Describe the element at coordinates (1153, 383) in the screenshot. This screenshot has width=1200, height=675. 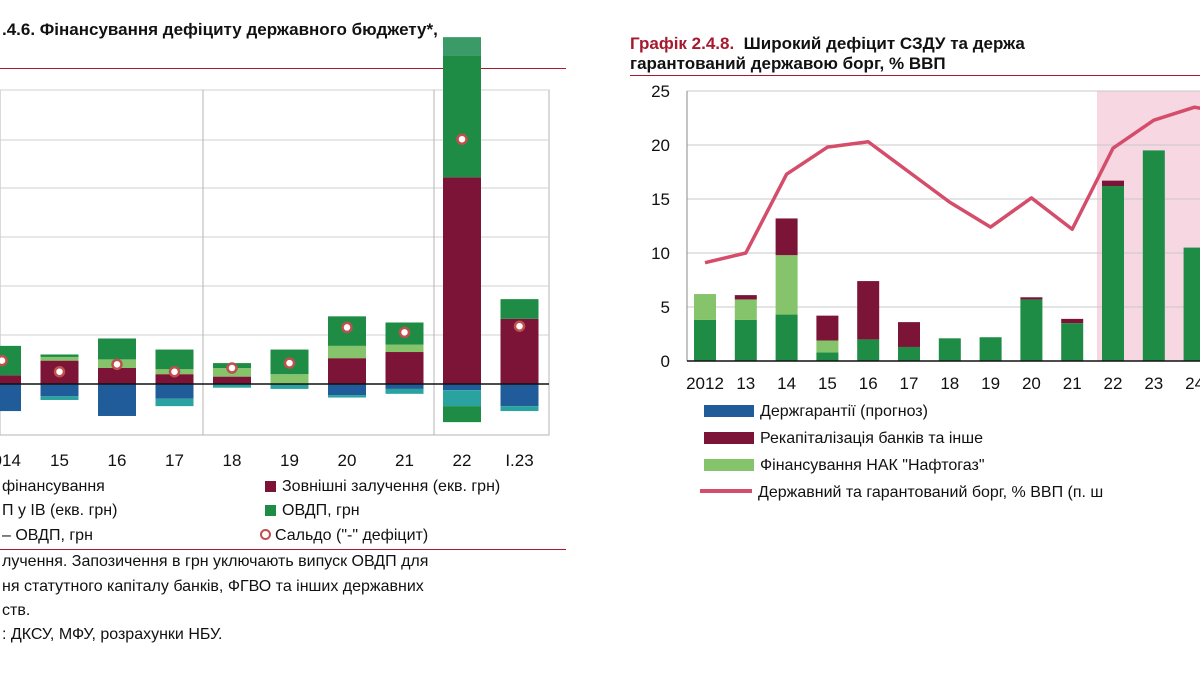
I see `right-x-tick-label: 23` at that location.